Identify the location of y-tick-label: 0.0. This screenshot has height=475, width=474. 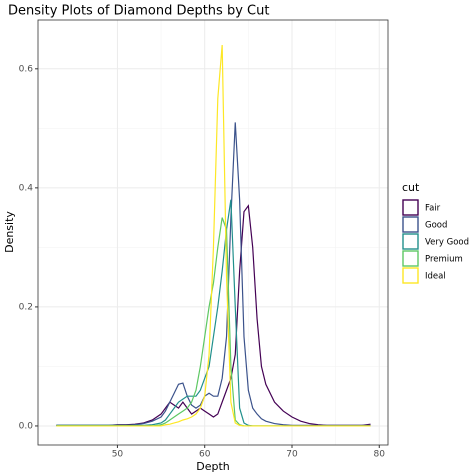
(26, 426).